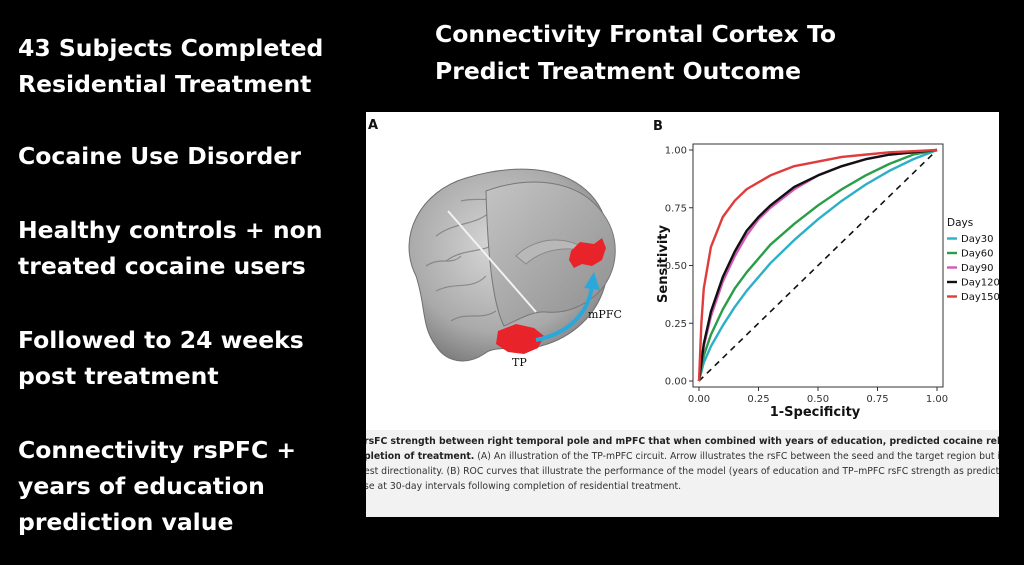 The height and width of the screenshot is (565, 1024). Describe the element at coordinates (636, 34) in the screenshot. I see `slide-title-line1: Connectivity Frontal Cortex To` at that location.